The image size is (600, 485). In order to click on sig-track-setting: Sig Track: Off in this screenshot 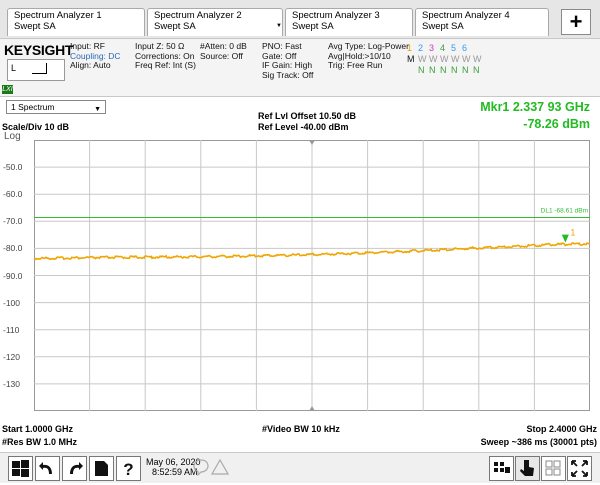, I will do `click(288, 74)`.